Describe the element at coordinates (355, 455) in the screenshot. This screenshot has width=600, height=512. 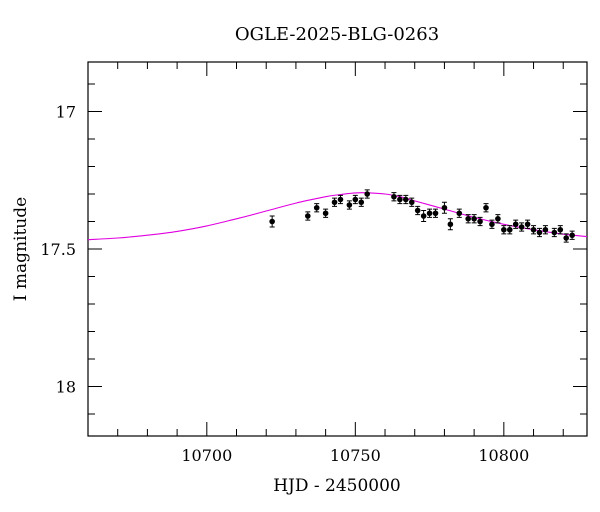
I see `x-tick-label: 10750` at that location.